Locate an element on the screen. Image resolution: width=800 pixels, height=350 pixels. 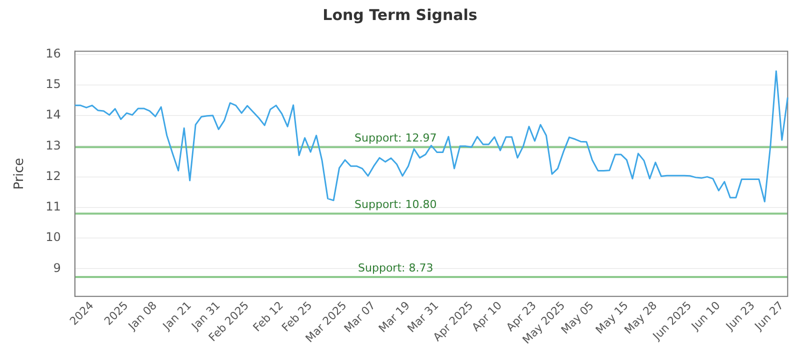
y-tick-label: 9 is located at coordinates (57, 267).